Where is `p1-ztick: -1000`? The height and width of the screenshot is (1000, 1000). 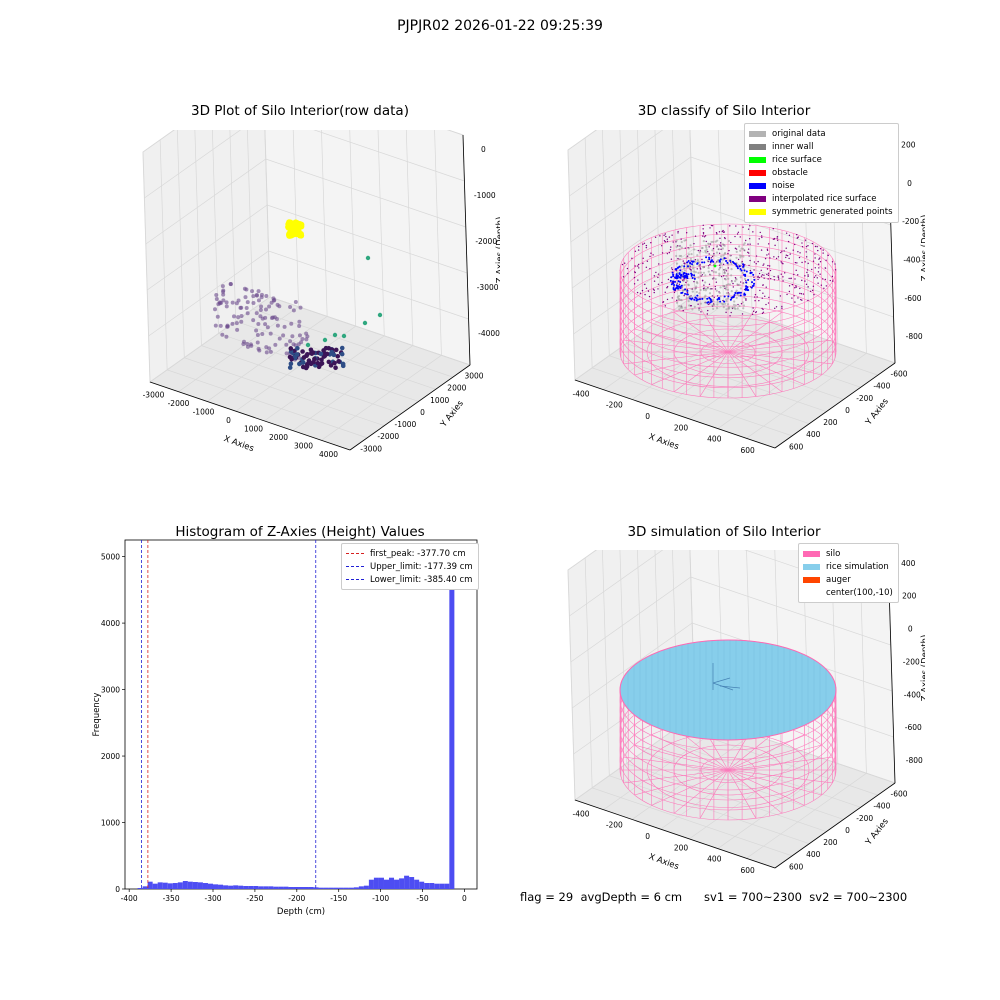
p1-ztick: -1000 is located at coordinates (485, 195).